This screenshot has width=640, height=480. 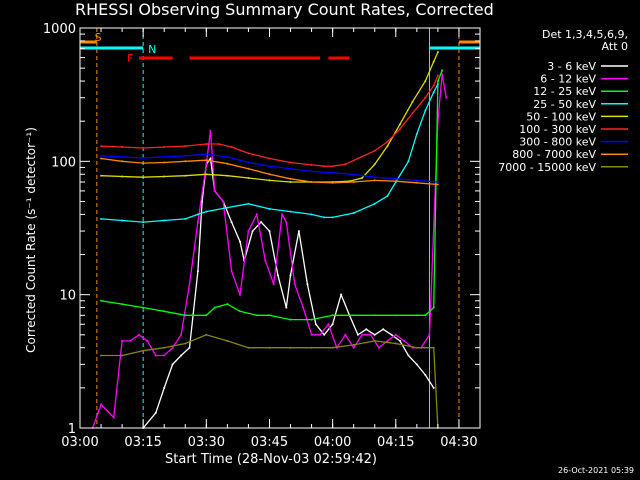 What do you see at coordinates (271, 459) in the screenshot?
I see `x-axis-label: Start Time (28-Nov-03 02:59:42)` at bounding box center [271, 459].